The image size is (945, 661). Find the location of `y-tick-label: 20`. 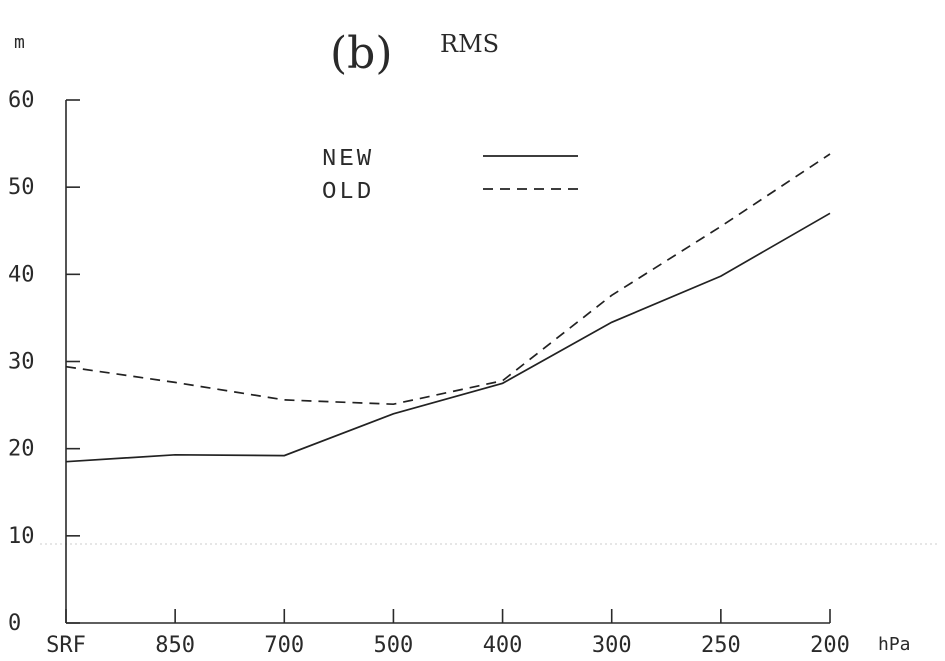

y-tick-label: 20 is located at coordinates (21, 449).